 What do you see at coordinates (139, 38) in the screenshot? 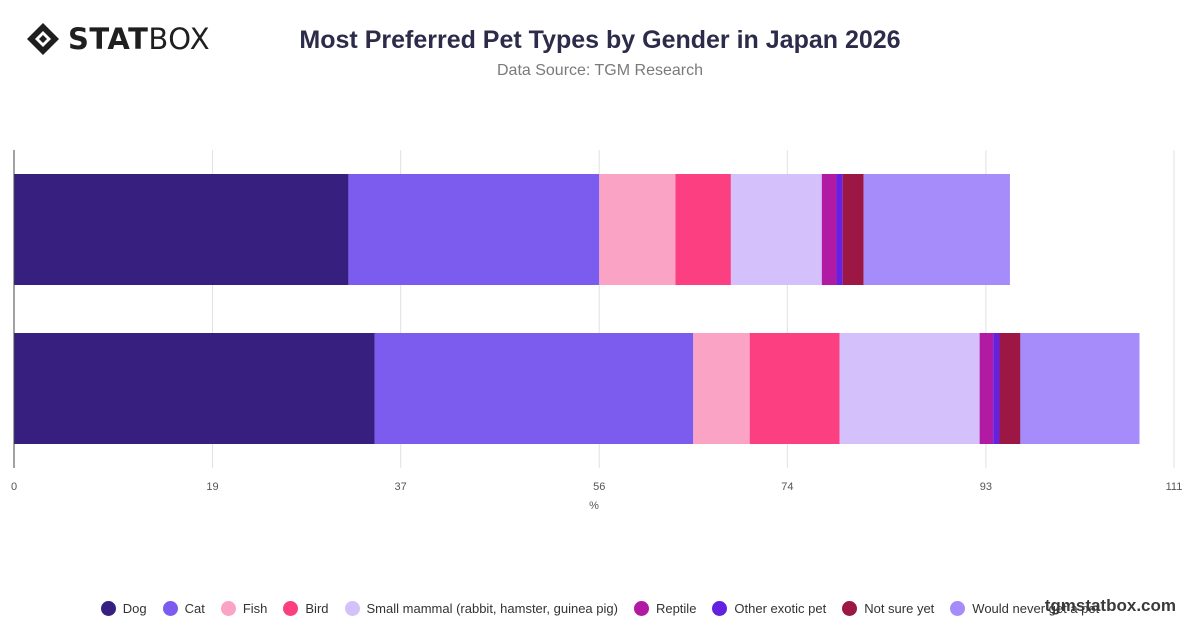
I see `logo-text: STATBOX` at bounding box center [139, 38].